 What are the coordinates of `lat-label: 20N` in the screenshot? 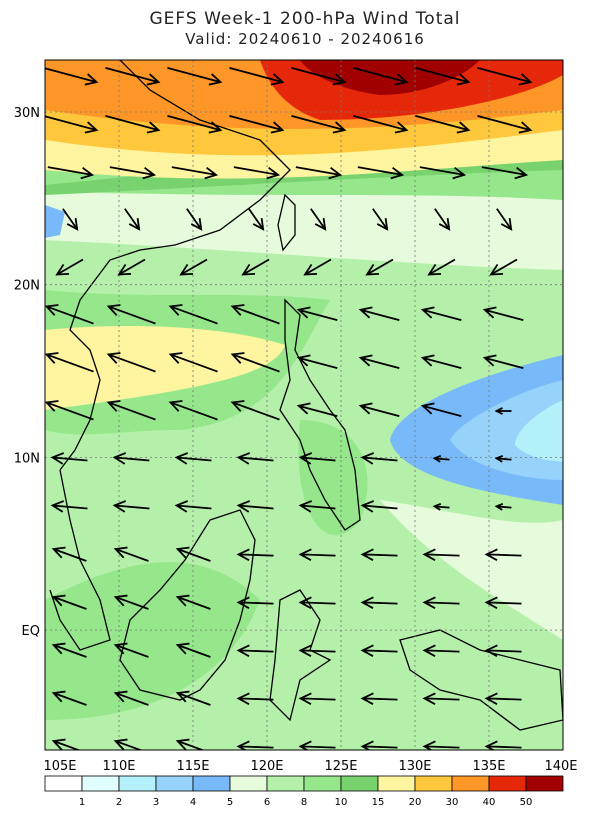 It's located at (27, 286).